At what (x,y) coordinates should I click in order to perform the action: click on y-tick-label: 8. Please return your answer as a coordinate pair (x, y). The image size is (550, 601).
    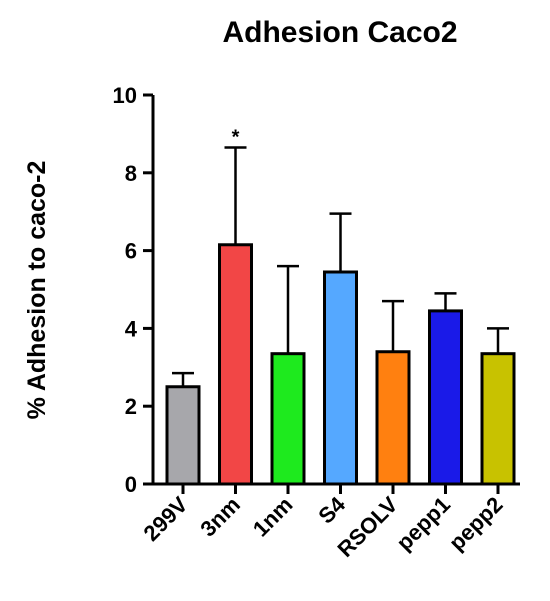
    Looking at the image, I should click on (131, 173).